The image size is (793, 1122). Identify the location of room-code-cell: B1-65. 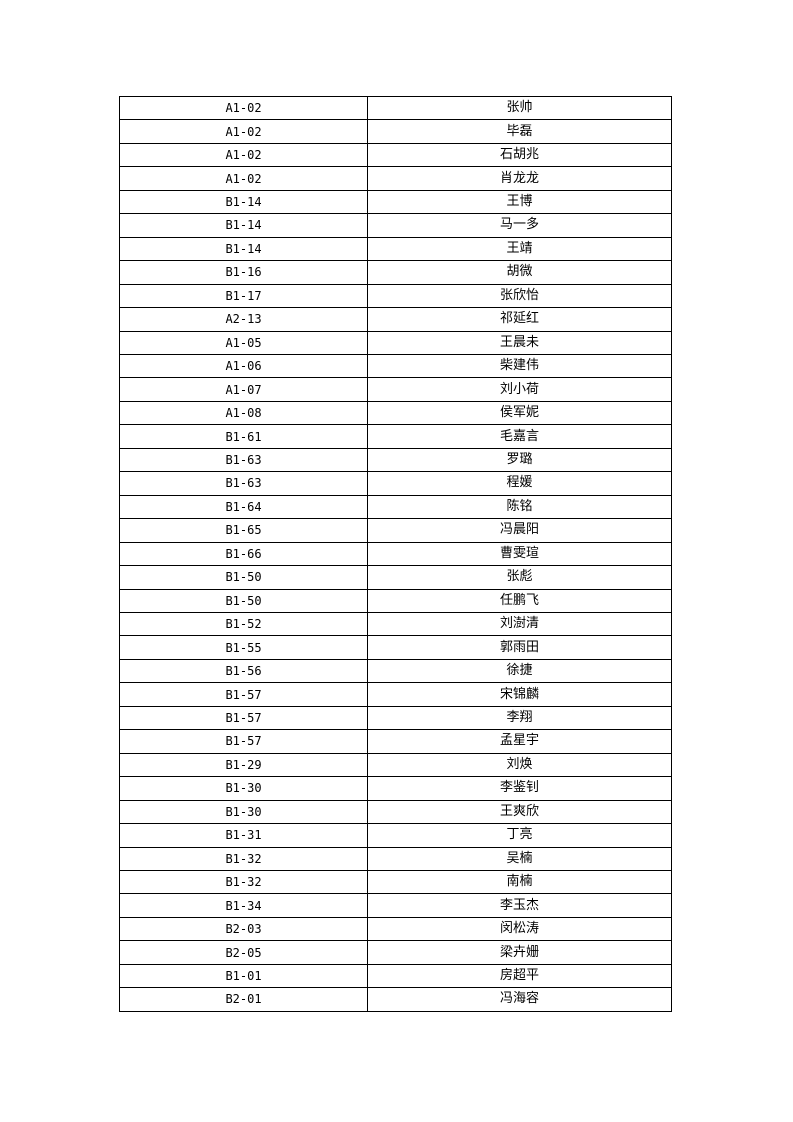
(243, 530).